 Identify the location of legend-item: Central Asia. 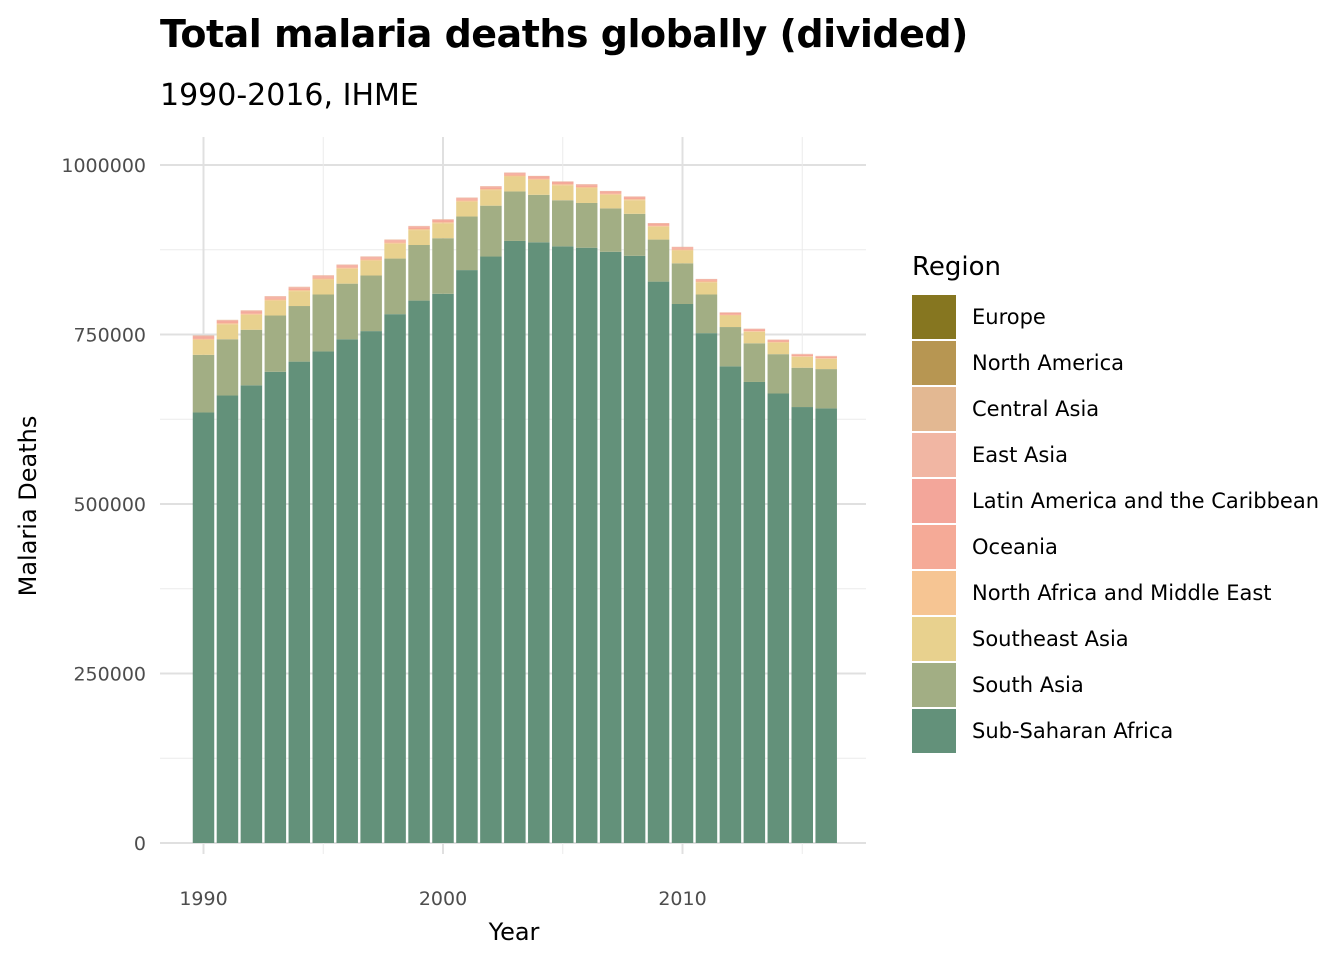
(1115, 409).